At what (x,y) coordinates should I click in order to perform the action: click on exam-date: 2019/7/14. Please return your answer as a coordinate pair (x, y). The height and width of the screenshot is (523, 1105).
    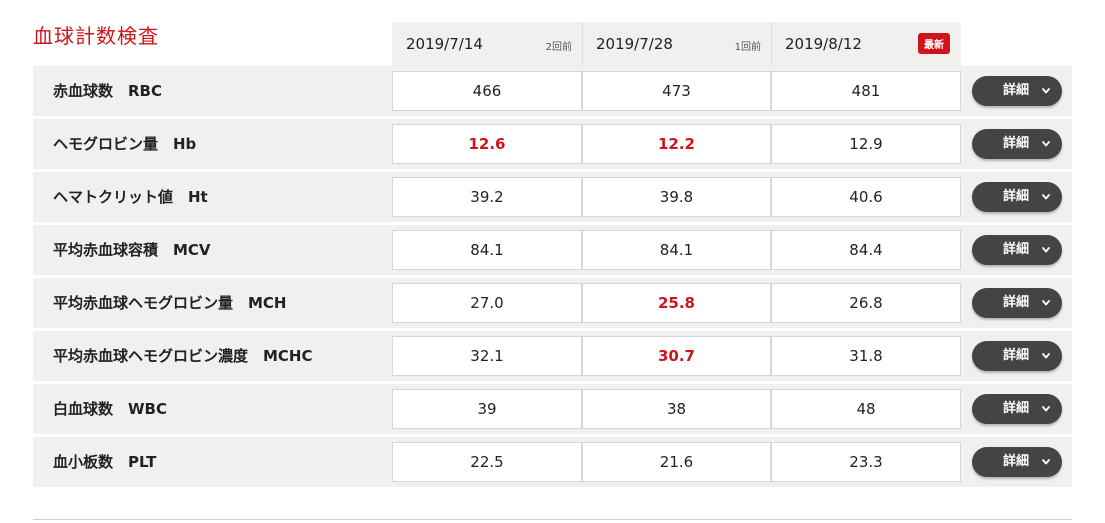
    Looking at the image, I should click on (444, 44).